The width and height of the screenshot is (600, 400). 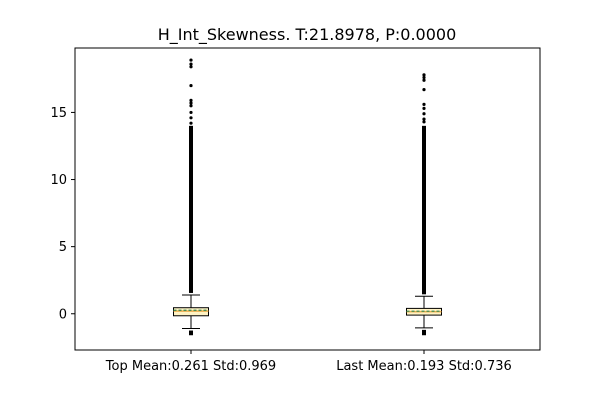 What do you see at coordinates (62, 214) in the screenshot?
I see `y-axis: 0 5 10 15` at bounding box center [62, 214].